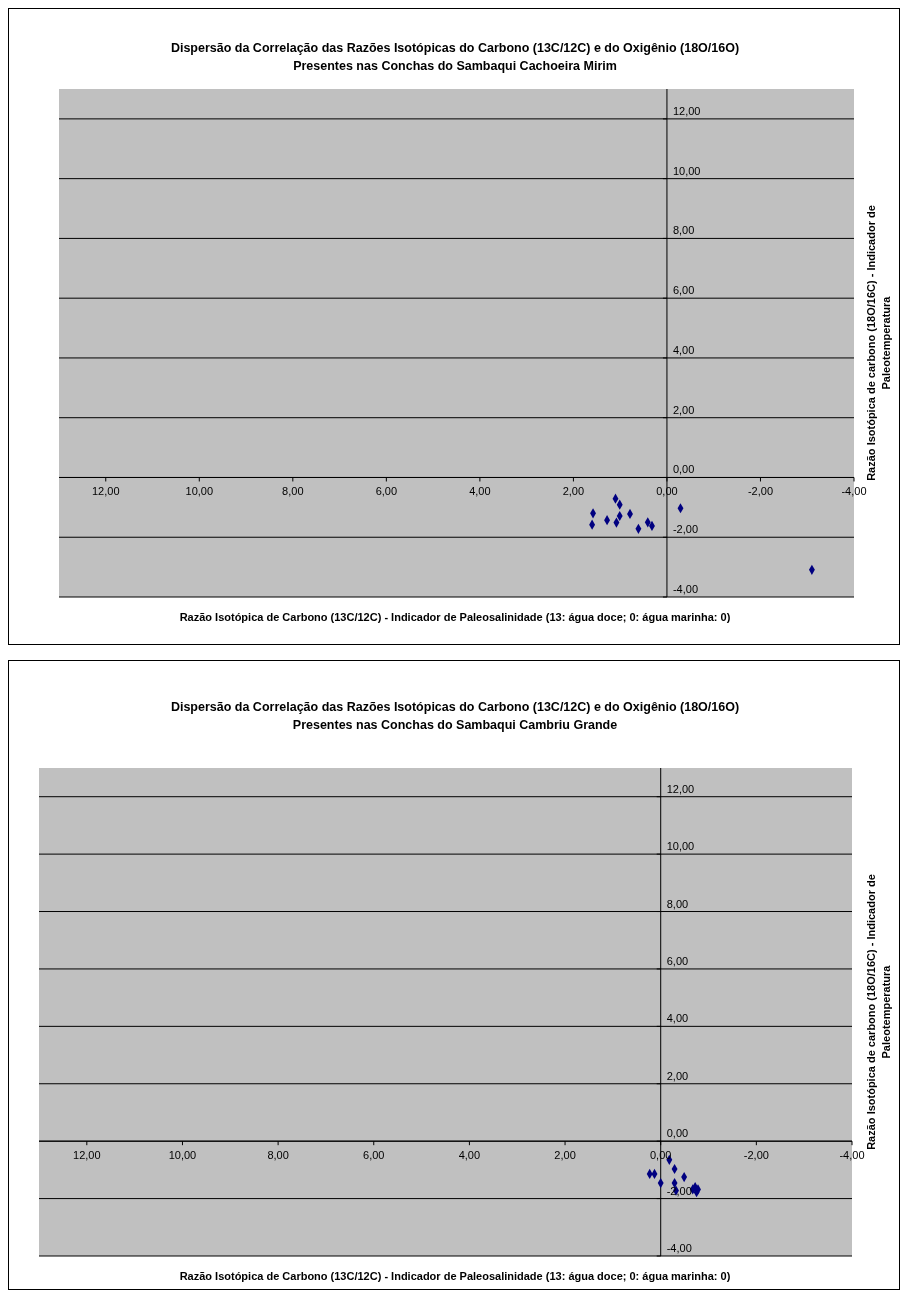 This screenshot has width=908, height=1296. What do you see at coordinates (455, 57) in the screenshot?
I see `chart-title: Dispersão da Correlação das Razões Isotópicas do Carbono (13C/12C) e do Oxigênio (18O/16O) Presentes nas Conchas do Sambaqui Cachoeira Mirim` at bounding box center [455, 57].